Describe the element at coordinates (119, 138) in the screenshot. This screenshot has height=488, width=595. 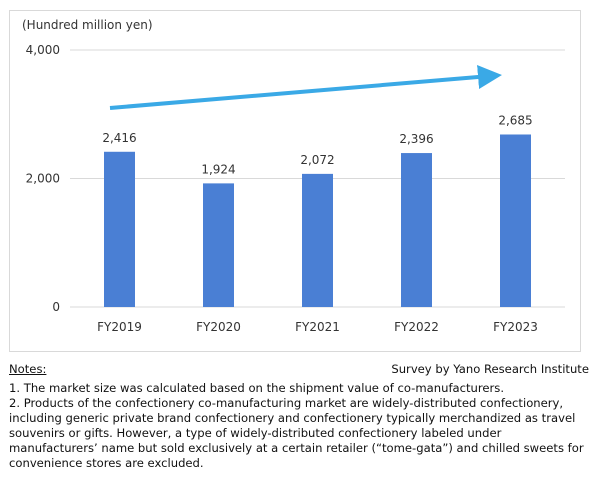
I see `data-label: 2,416` at that location.